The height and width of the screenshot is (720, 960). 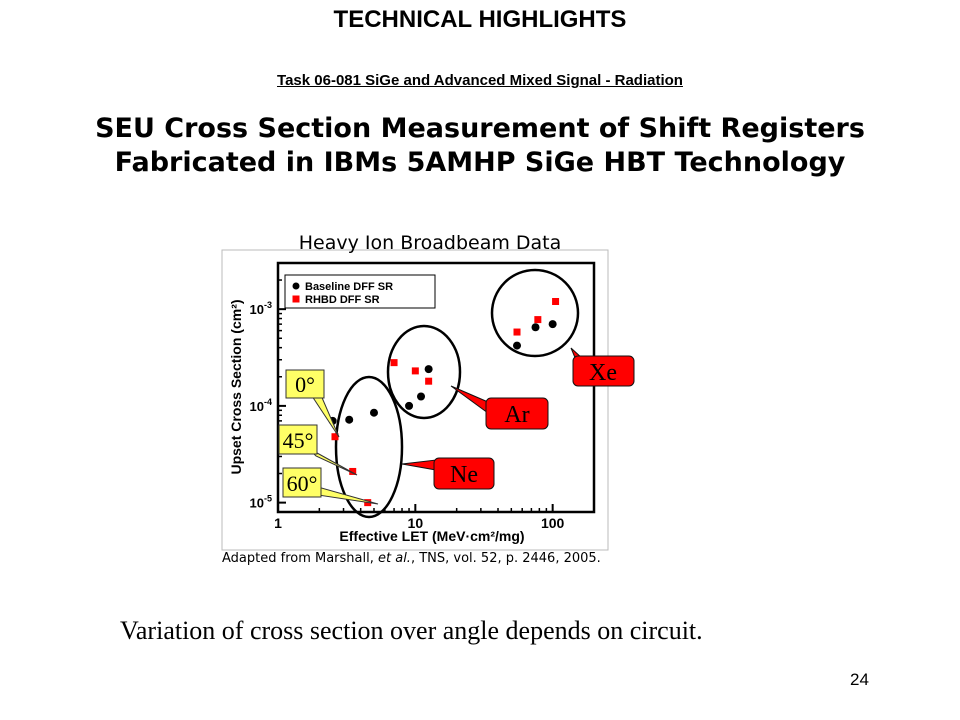 What do you see at coordinates (236, 386) in the screenshot?
I see `y-axis-label: Upset Cross Section (cm²)` at bounding box center [236, 386].